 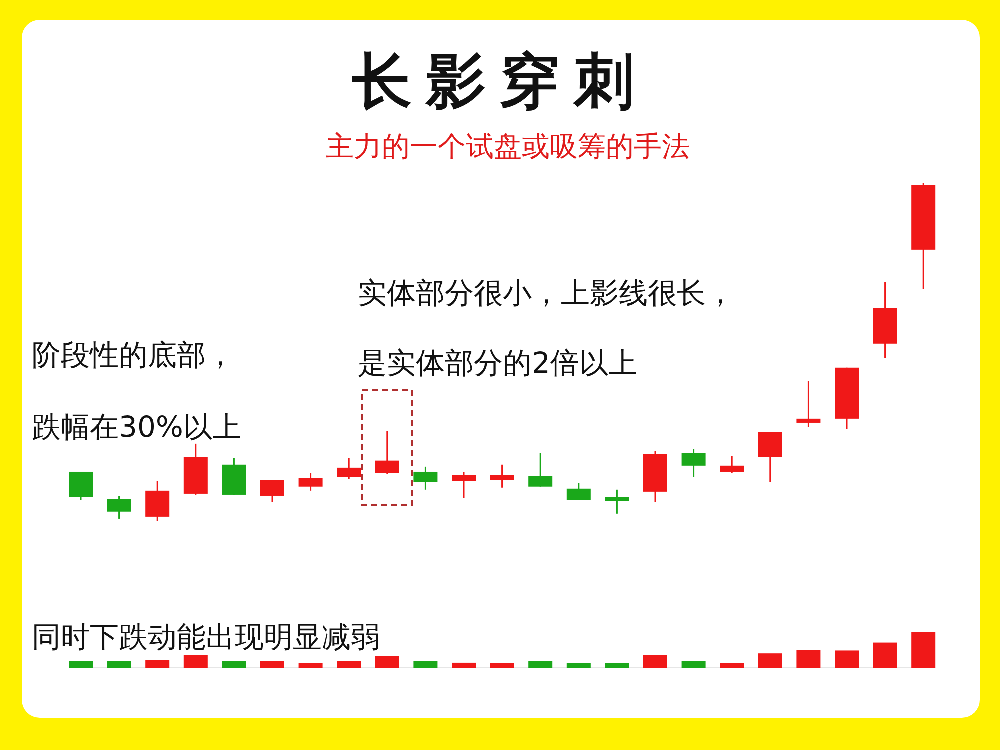 What do you see at coordinates (137, 427) in the screenshot?
I see `annotation: 跌幅在30%以上` at bounding box center [137, 427].